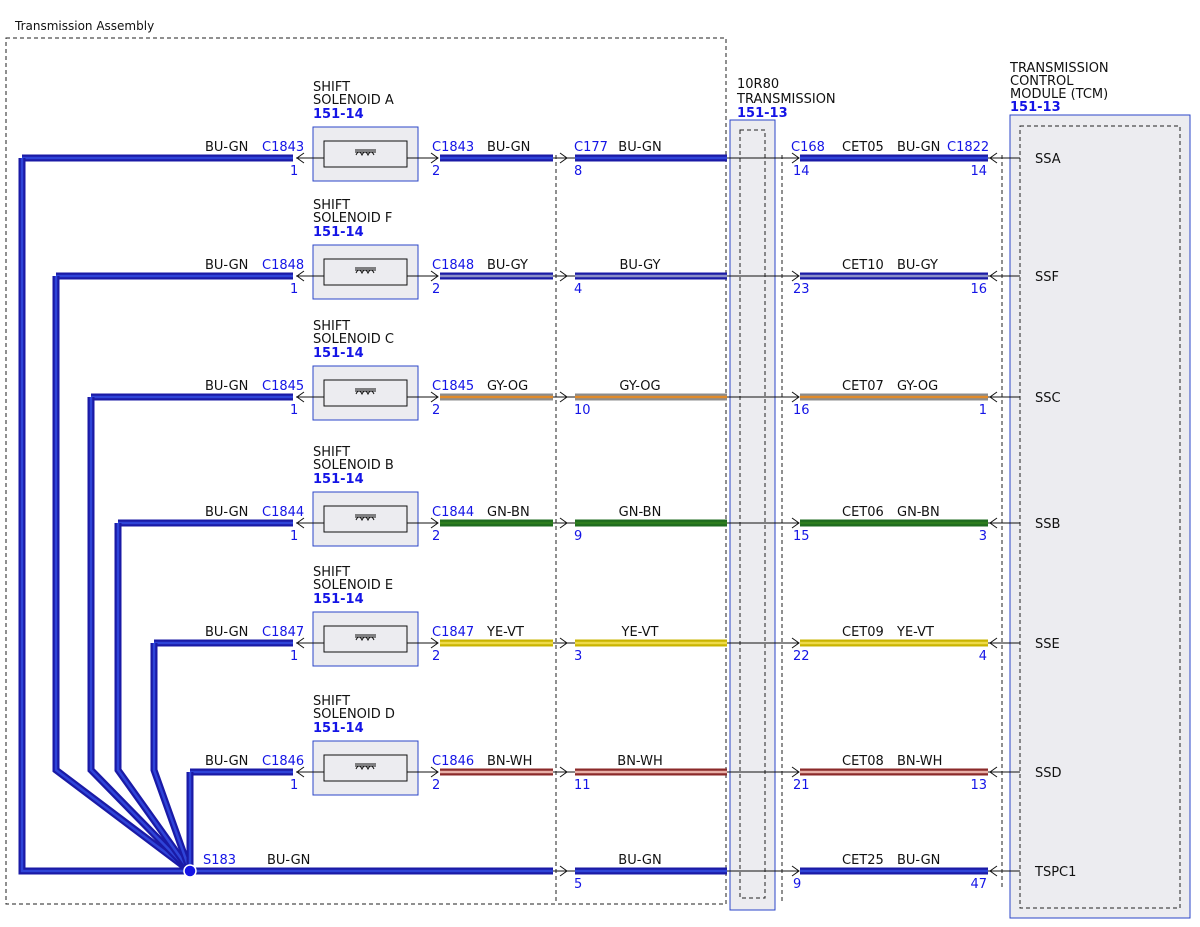  I want to click on splice-label: S183, so click(219, 860).